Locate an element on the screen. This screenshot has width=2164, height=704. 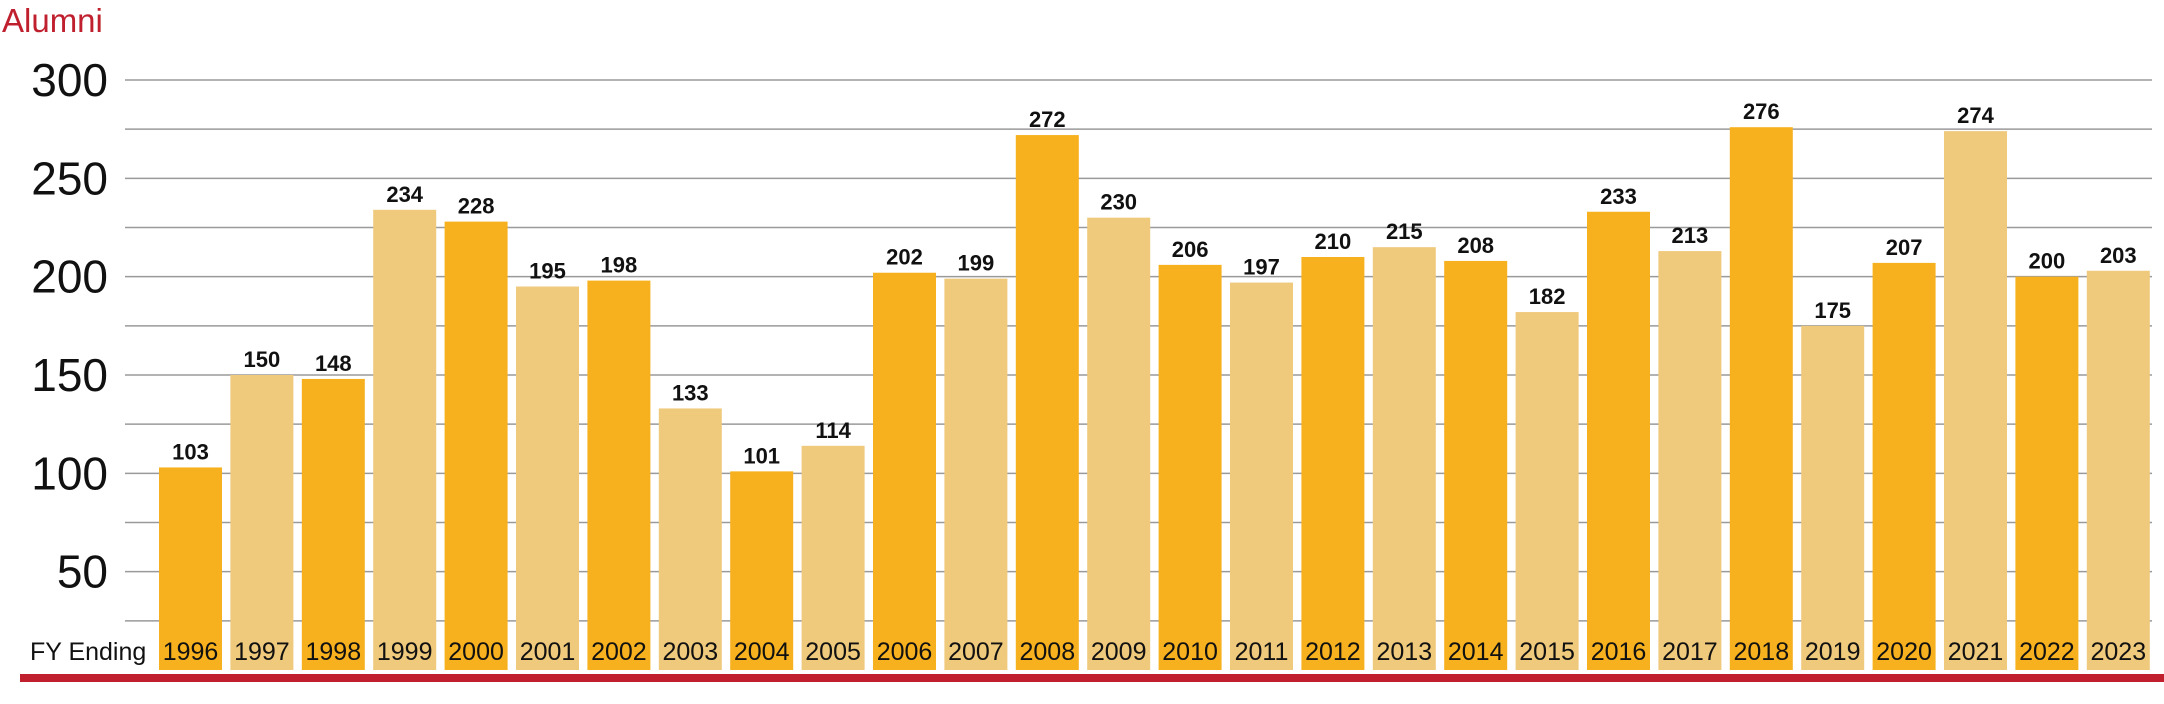
bar-value-label: 233 is located at coordinates (1618, 196).